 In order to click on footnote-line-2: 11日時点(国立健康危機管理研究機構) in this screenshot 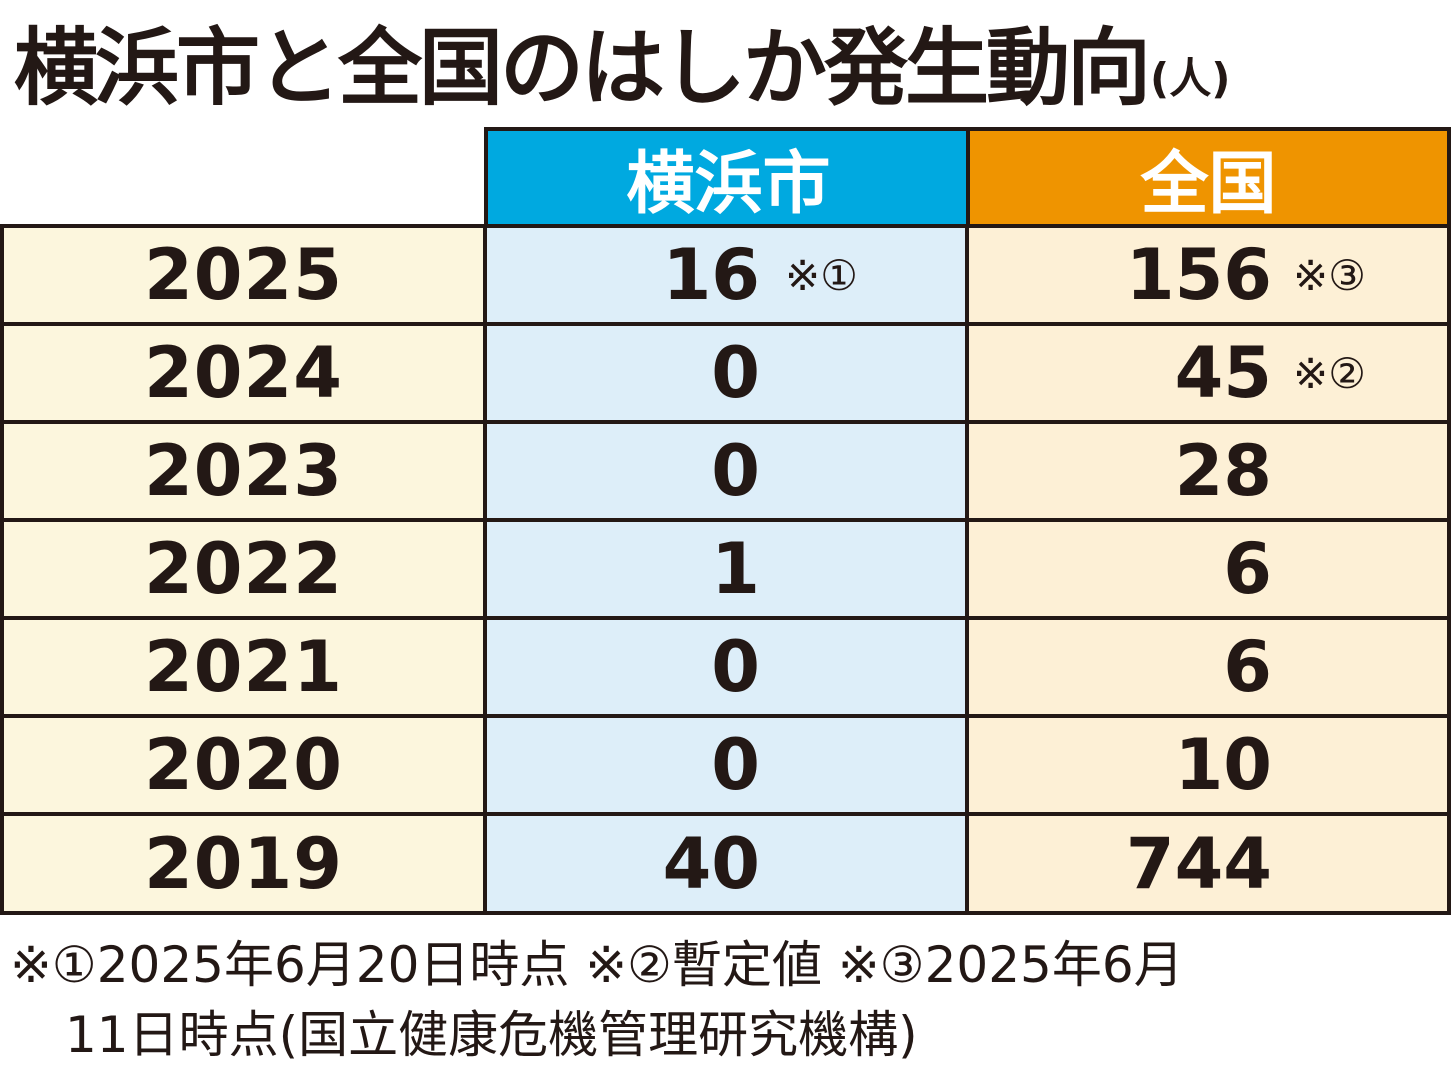, I will do `click(491, 1035)`.